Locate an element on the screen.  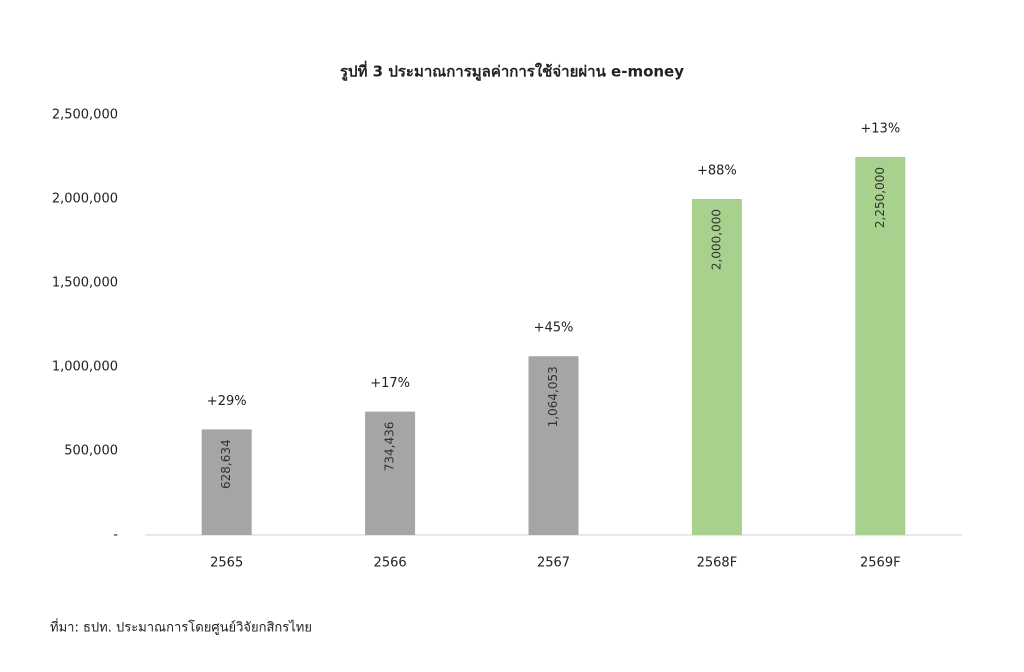
value-label: 628,634 is located at coordinates (226, 464).